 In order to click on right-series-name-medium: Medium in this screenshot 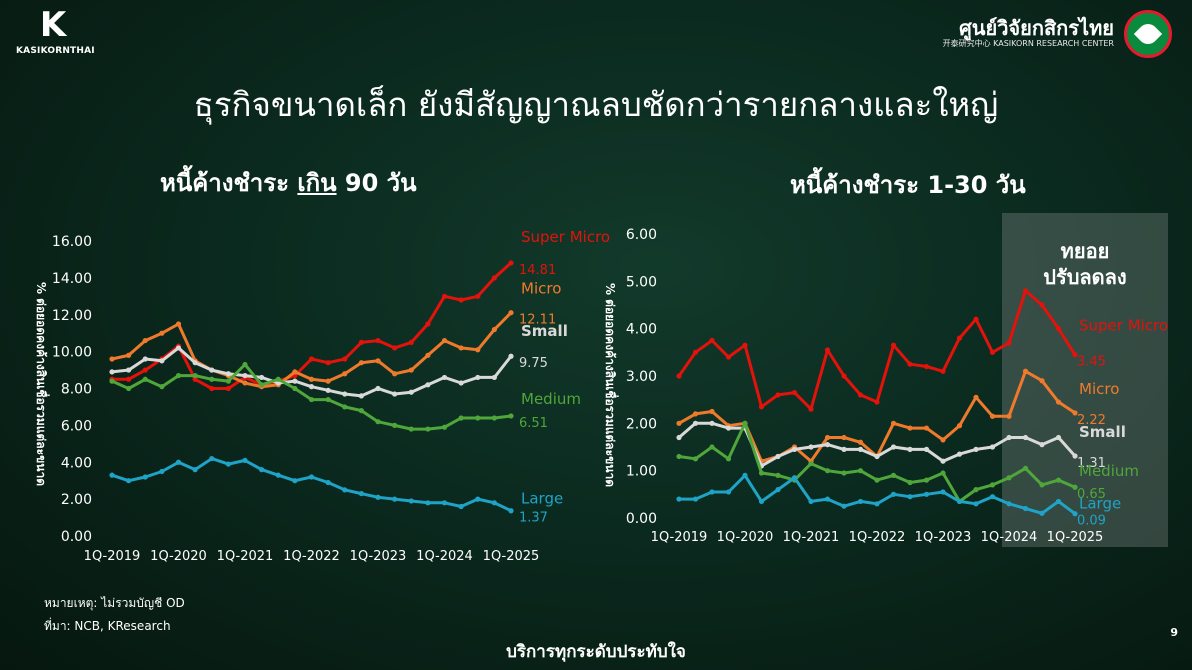, I will do `click(1109, 471)`.